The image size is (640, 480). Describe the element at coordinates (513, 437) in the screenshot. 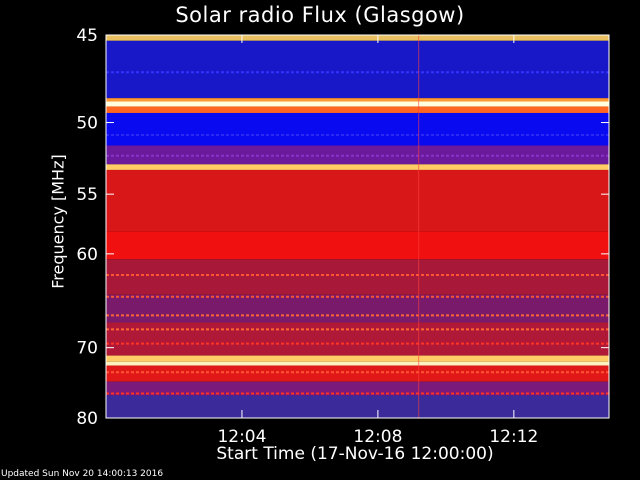

I see `x-tick-label: 12:12` at that location.